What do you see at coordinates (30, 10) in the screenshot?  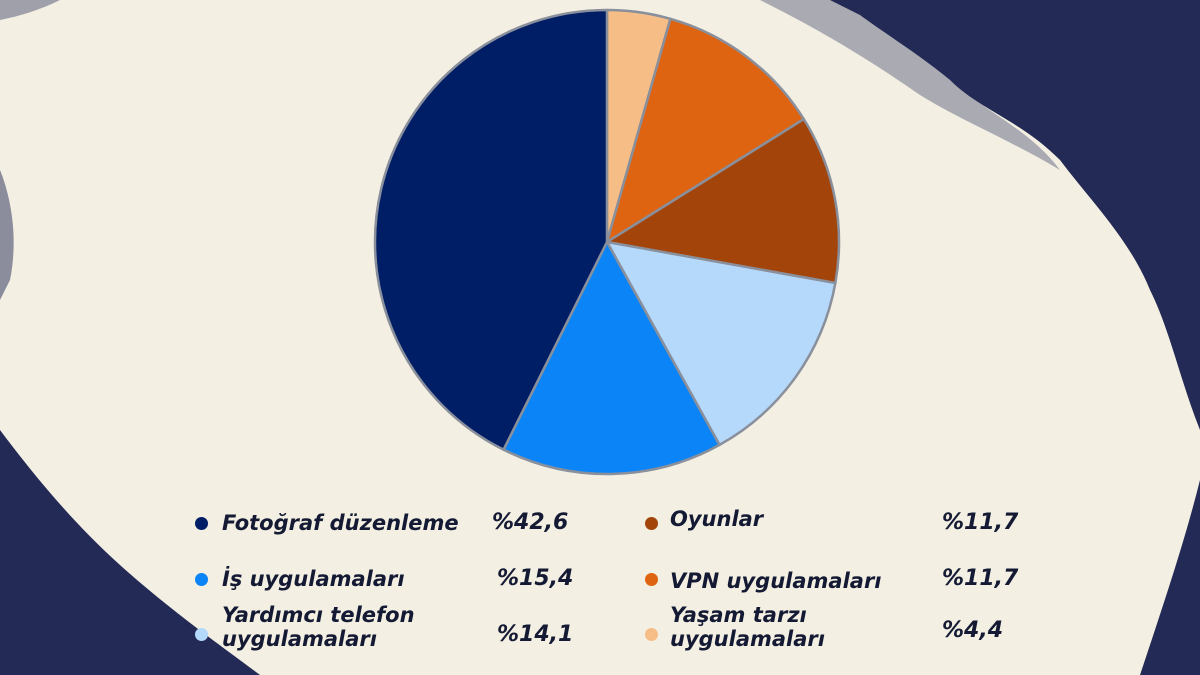 I see `ink-top-left-speck` at bounding box center [30, 10].